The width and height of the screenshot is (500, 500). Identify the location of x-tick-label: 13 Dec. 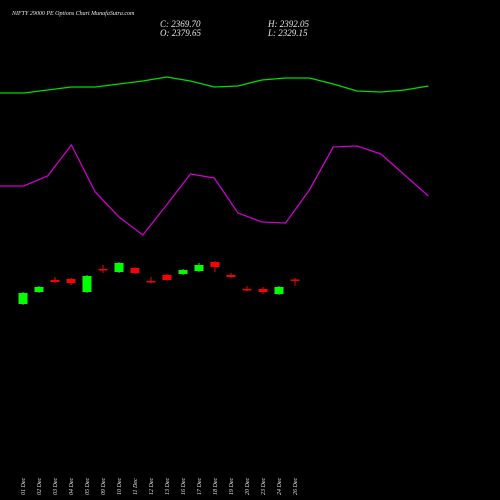
(168, 486).